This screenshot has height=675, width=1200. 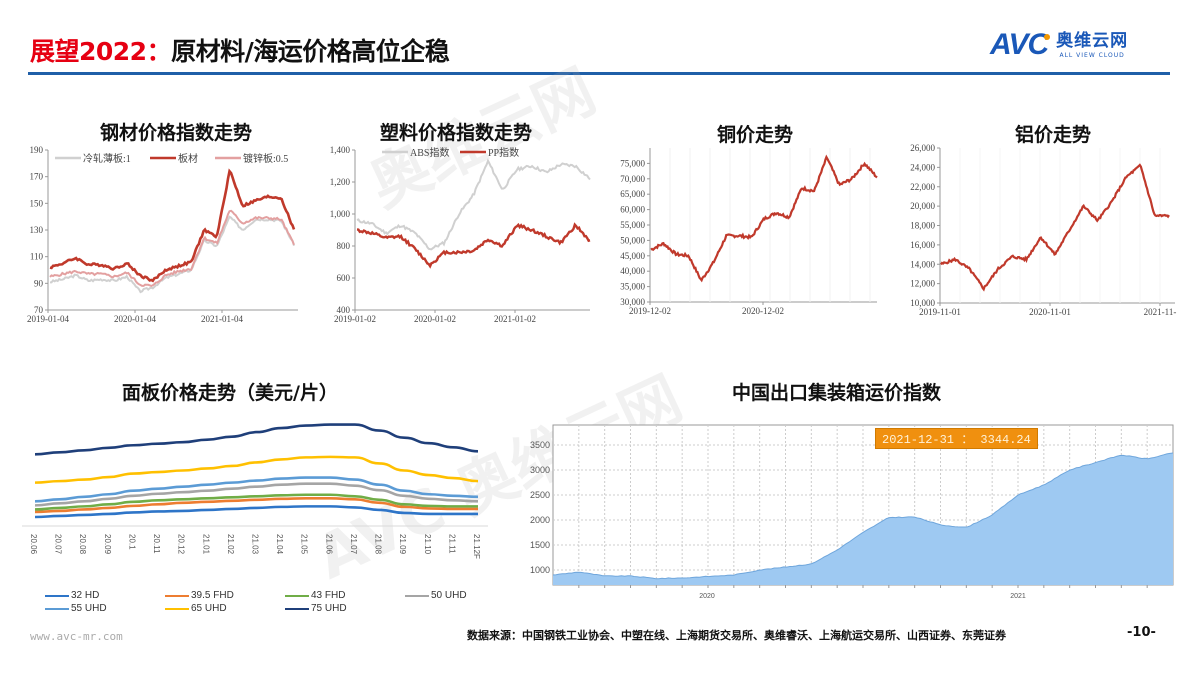 What do you see at coordinates (279, 544) in the screenshot?
I see `svg-text: 21.04` at bounding box center [279, 544].